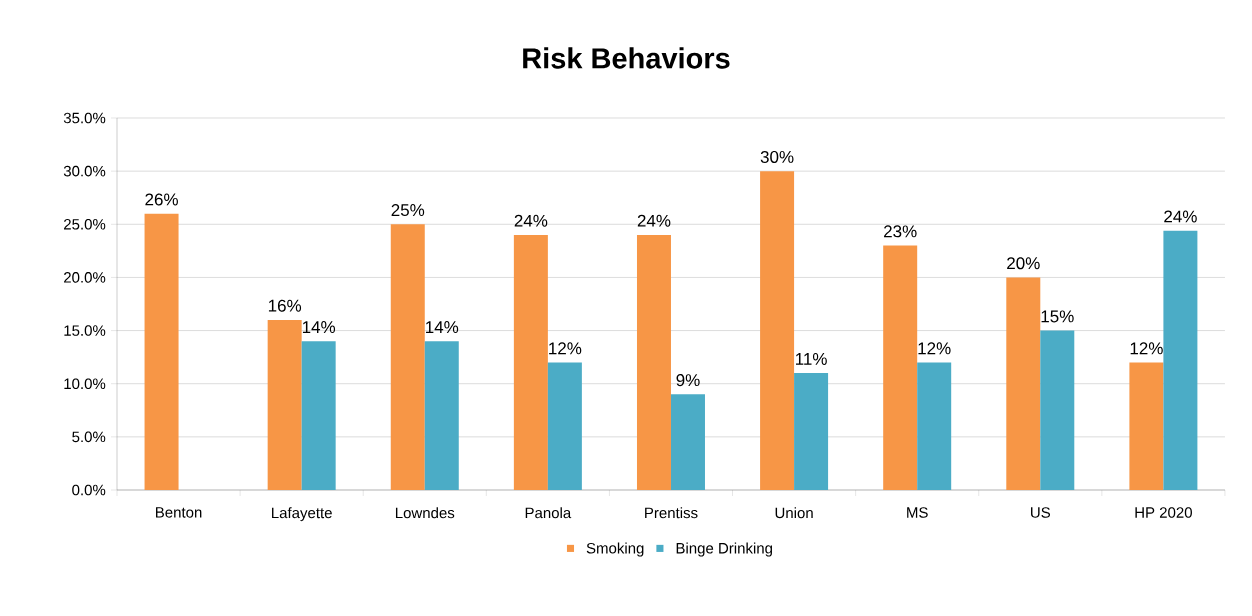 This screenshot has width=1252, height=616. What do you see at coordinates (285, 305) in the screenshot?
I see `data-label: 16%` at bounding box center [285, 305].